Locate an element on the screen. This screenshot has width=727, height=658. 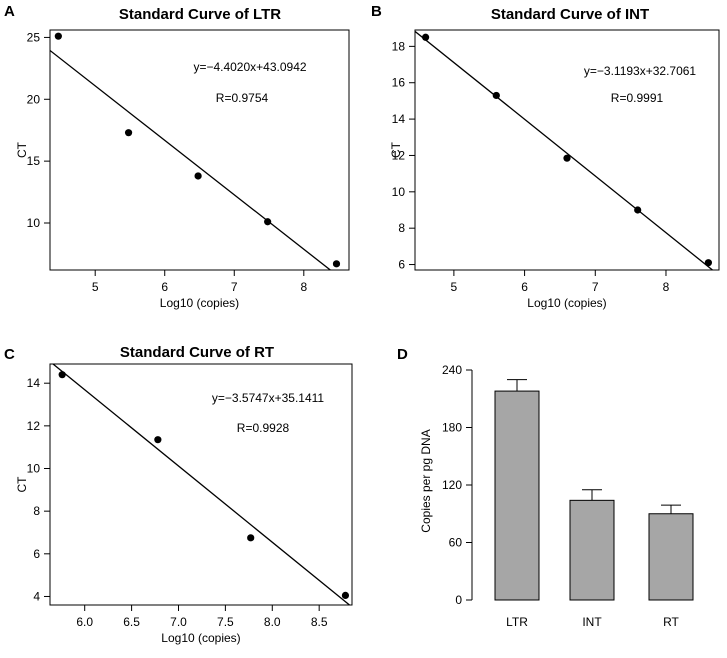
y-tick-label: 25 is located at coordinates (34, 37).